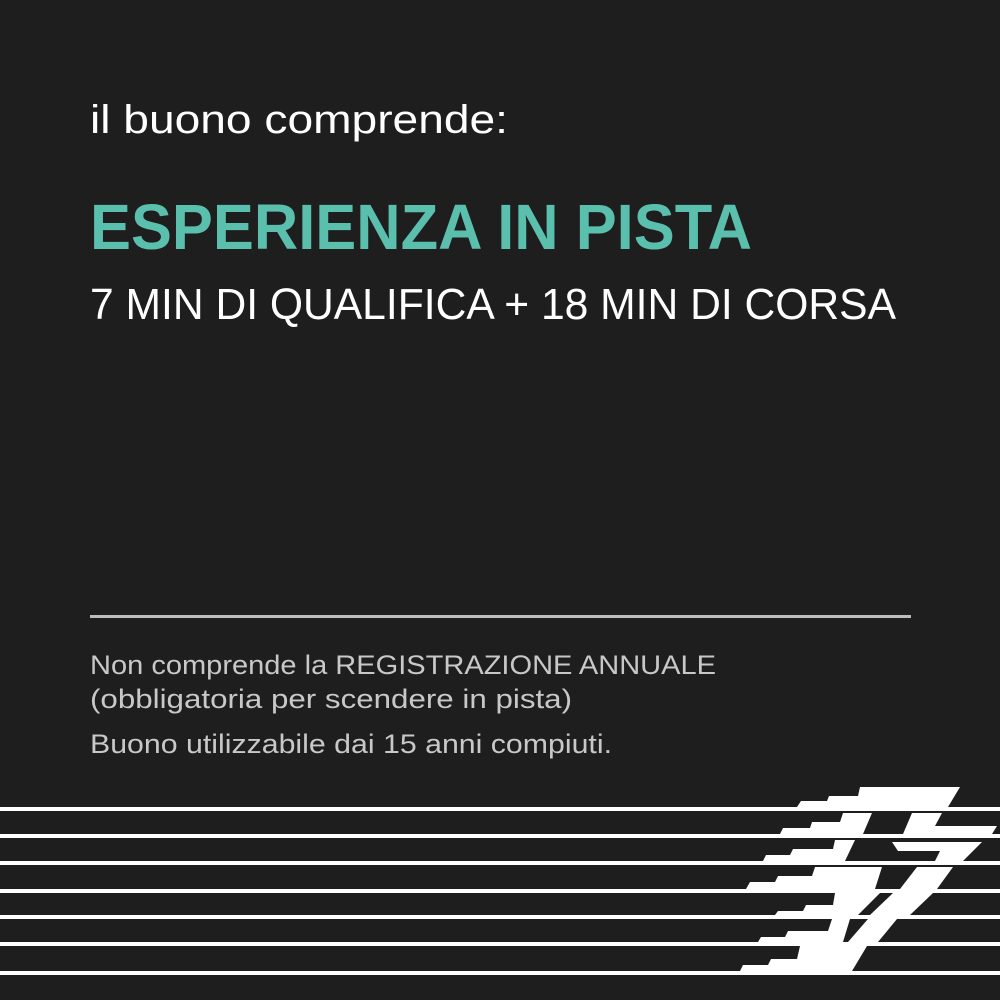 Image resolution: width=1000 pixels, height=1000 pixels. I want to click on note-mandatory: (obbligatoria per scendere in pista), so click(331, 699).